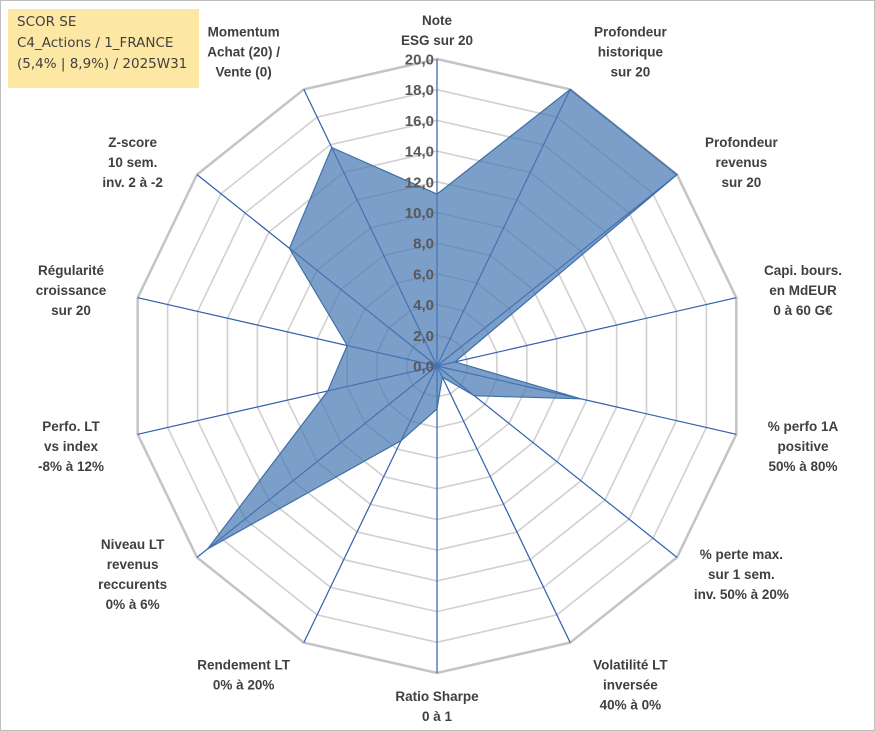 This screenshot has height=731, width=875. Describe the element at coordinates (71, 466) in the screenshot. I see `axis-label-line: -8% à 12%` at that location.